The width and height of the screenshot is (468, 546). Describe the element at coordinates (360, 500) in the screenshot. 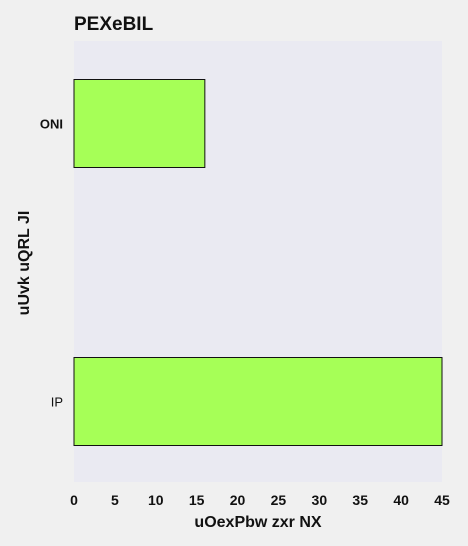

I see `x-tick-label-35: 35` at that location.